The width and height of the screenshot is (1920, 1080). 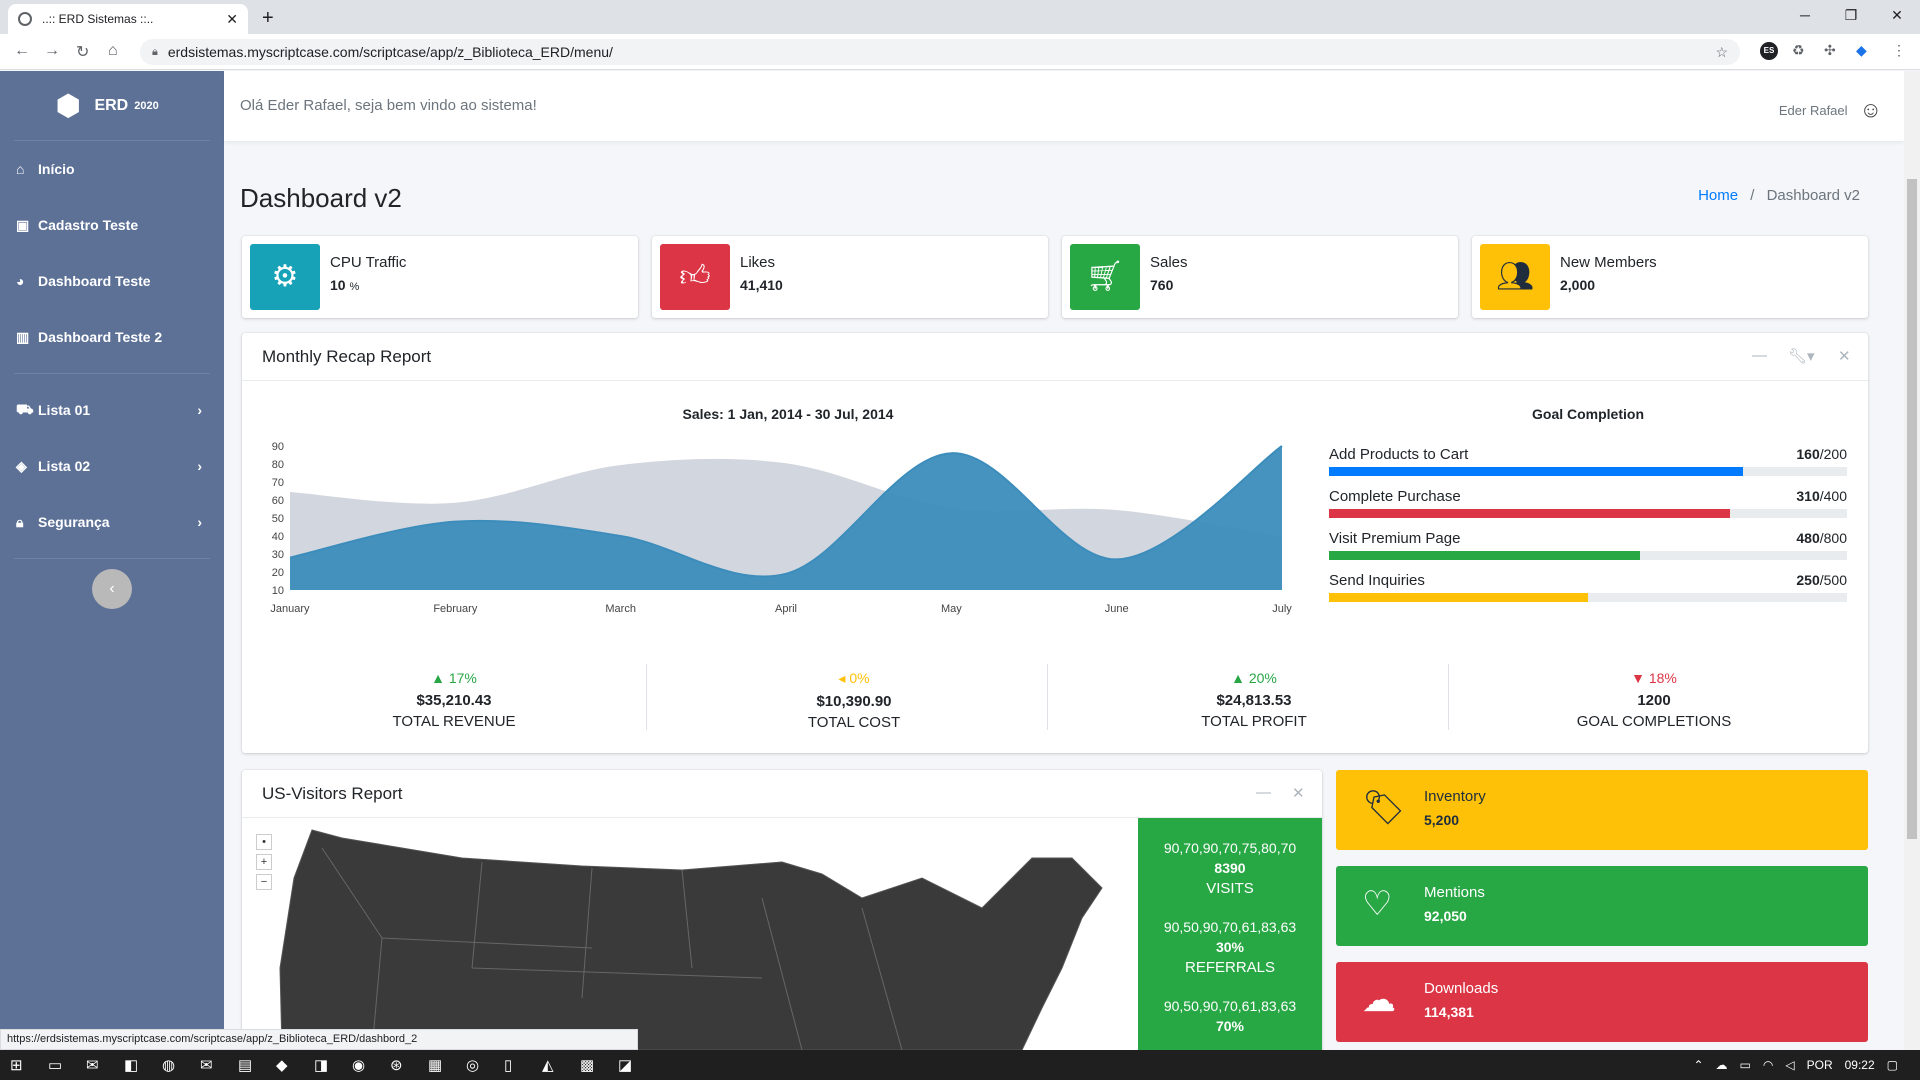 I want to click on app-icon: ⊛, so click(x=396, y=1065).